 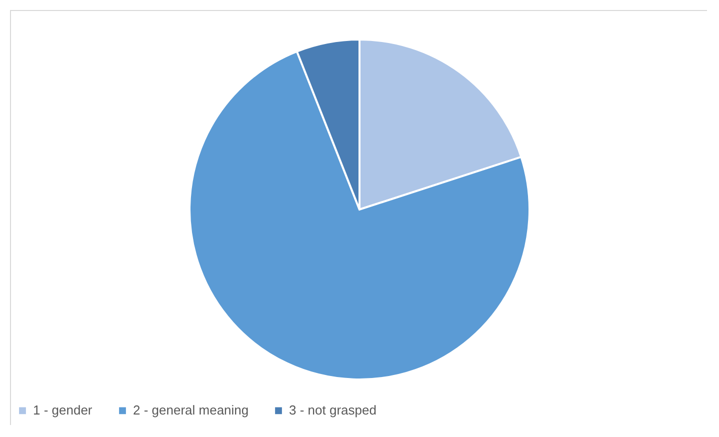 What do you see at coordinates (63, 410) in the screenshot?
I see `legend-label: 1 - gender` at bounding box center [63, 410].